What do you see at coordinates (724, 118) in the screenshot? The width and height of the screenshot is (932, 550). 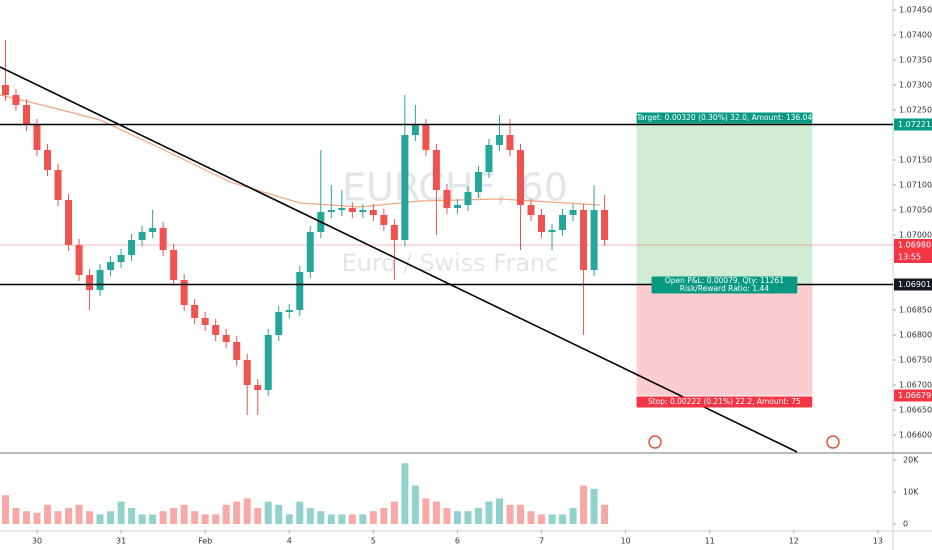 I see `target-label-box` at bounding box center [724, 118].